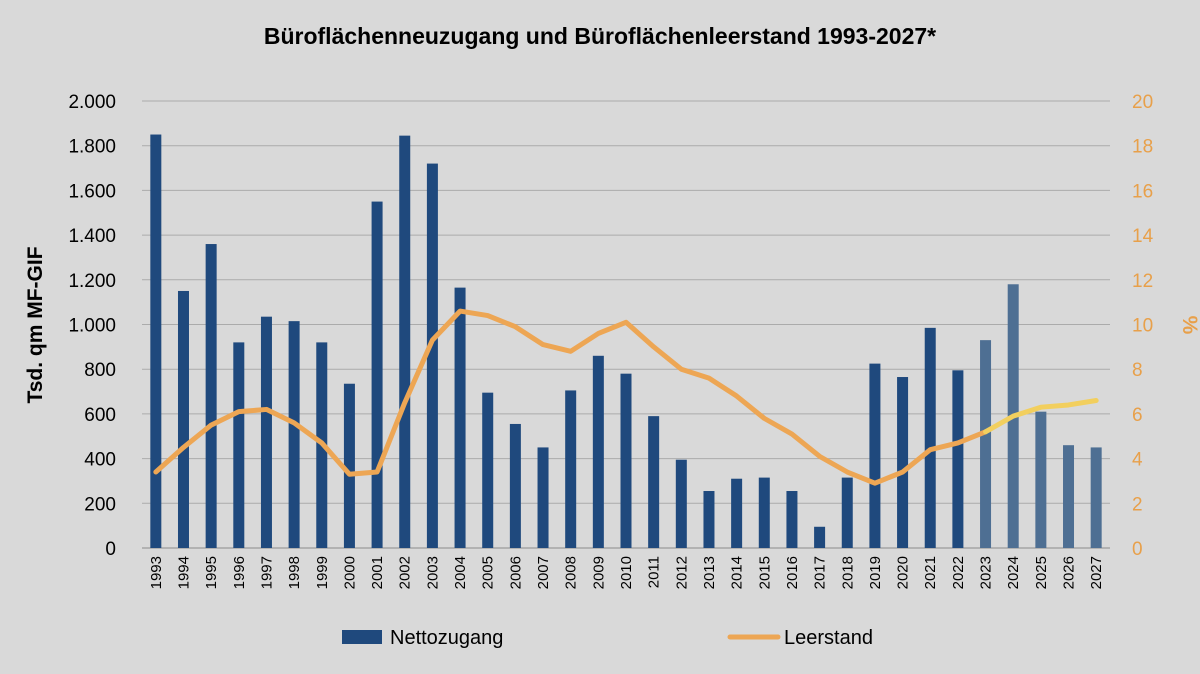  What do you see at coordinates (211, 572) in the screenshot?
I see `x-tick-label: 1995` at bounding box center [211, 572].